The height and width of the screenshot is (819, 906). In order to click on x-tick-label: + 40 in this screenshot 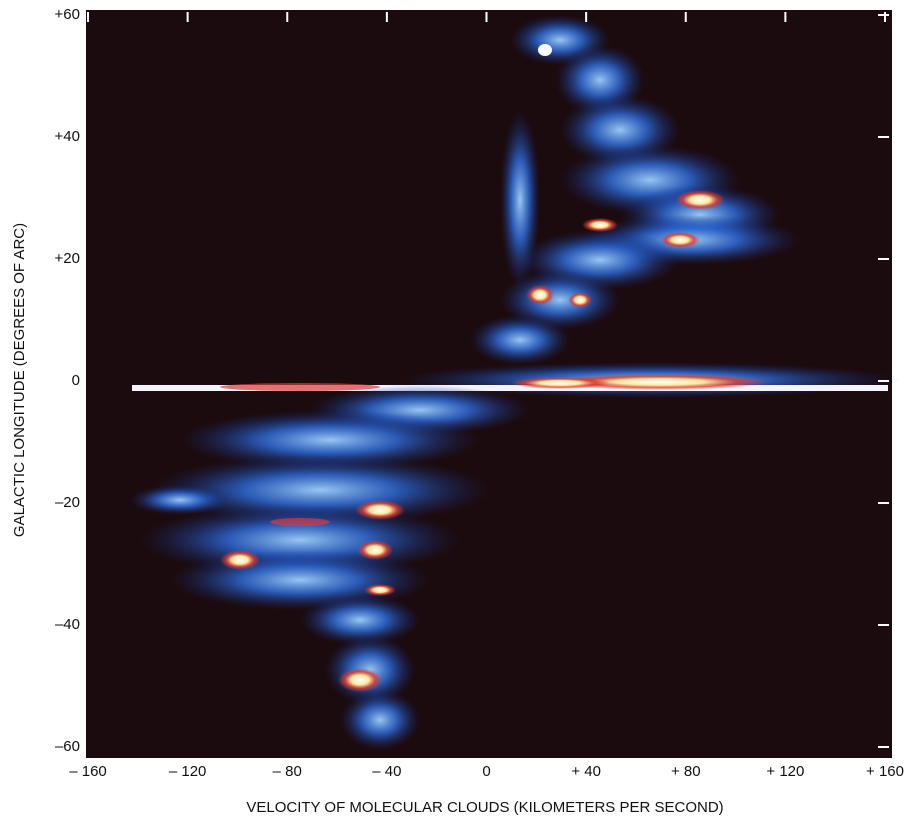, I will do `click(586, 771)`.